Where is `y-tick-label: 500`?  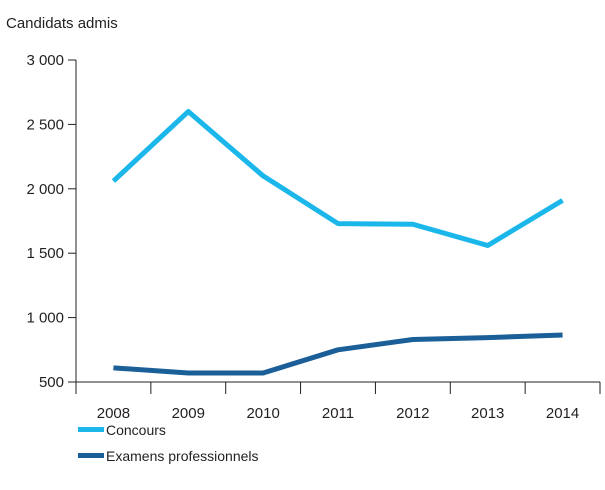
y-tick-label: 500 is located at coordinates (51, 382).